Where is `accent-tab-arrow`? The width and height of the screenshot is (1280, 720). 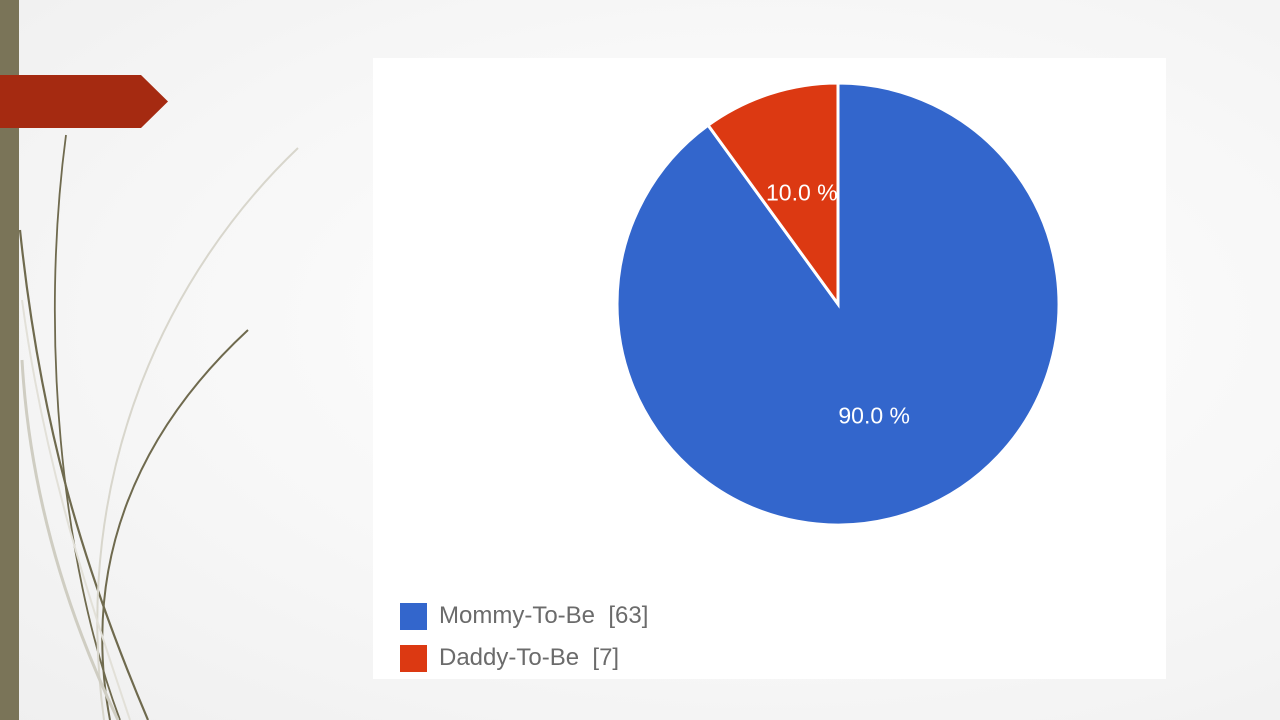 accent-tab-arrow is located at coordinates (84, 101).